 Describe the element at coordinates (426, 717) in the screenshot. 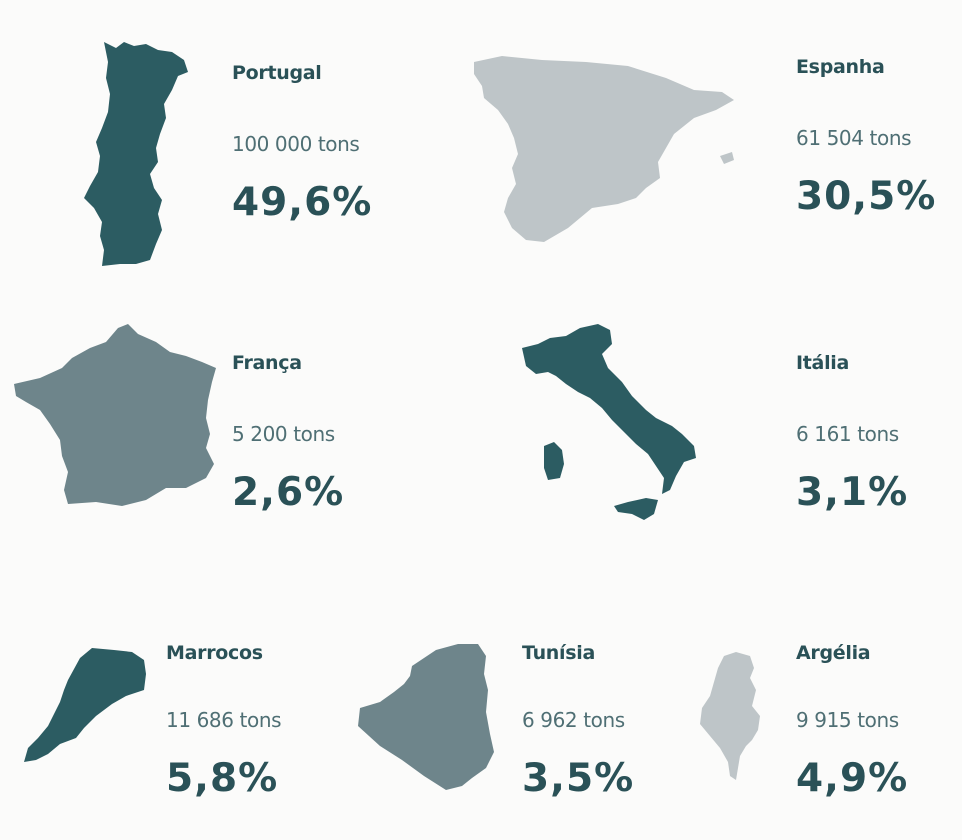

I see `algeria-map-icon` at that location.